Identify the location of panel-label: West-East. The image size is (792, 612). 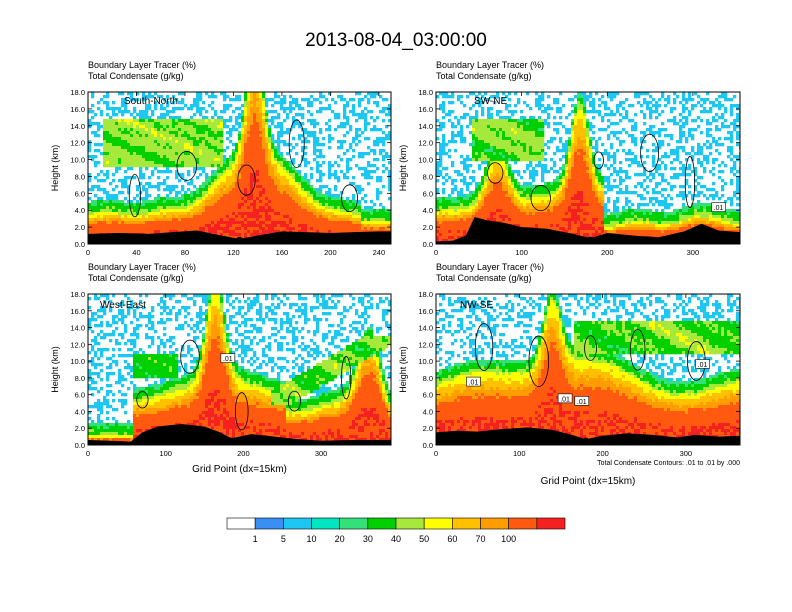
(123, 305).